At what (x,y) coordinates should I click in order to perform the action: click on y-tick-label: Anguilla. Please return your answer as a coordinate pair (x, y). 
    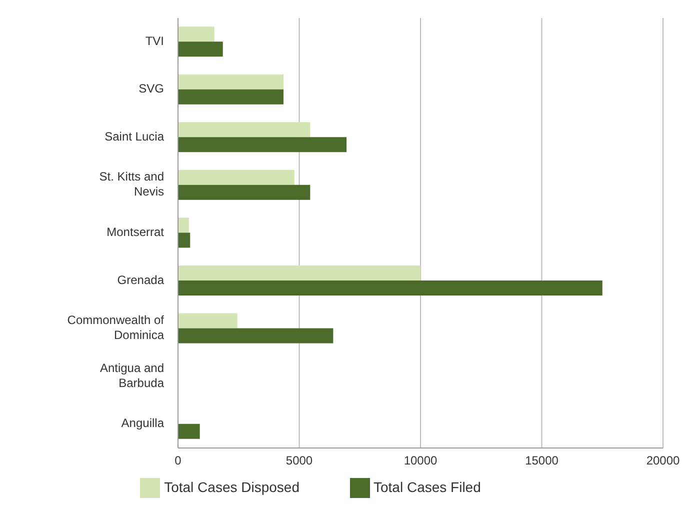
    Looking at the image, I should click on (142, 423).